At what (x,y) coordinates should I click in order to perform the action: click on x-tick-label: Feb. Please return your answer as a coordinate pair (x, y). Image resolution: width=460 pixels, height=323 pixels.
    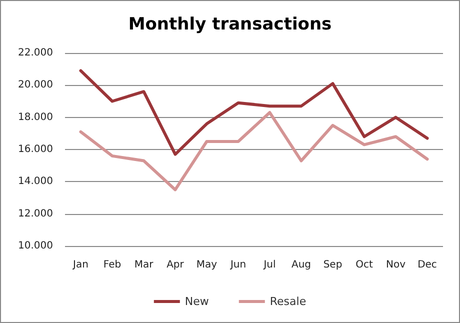
    Looking at the image, I should click on (112, 265).